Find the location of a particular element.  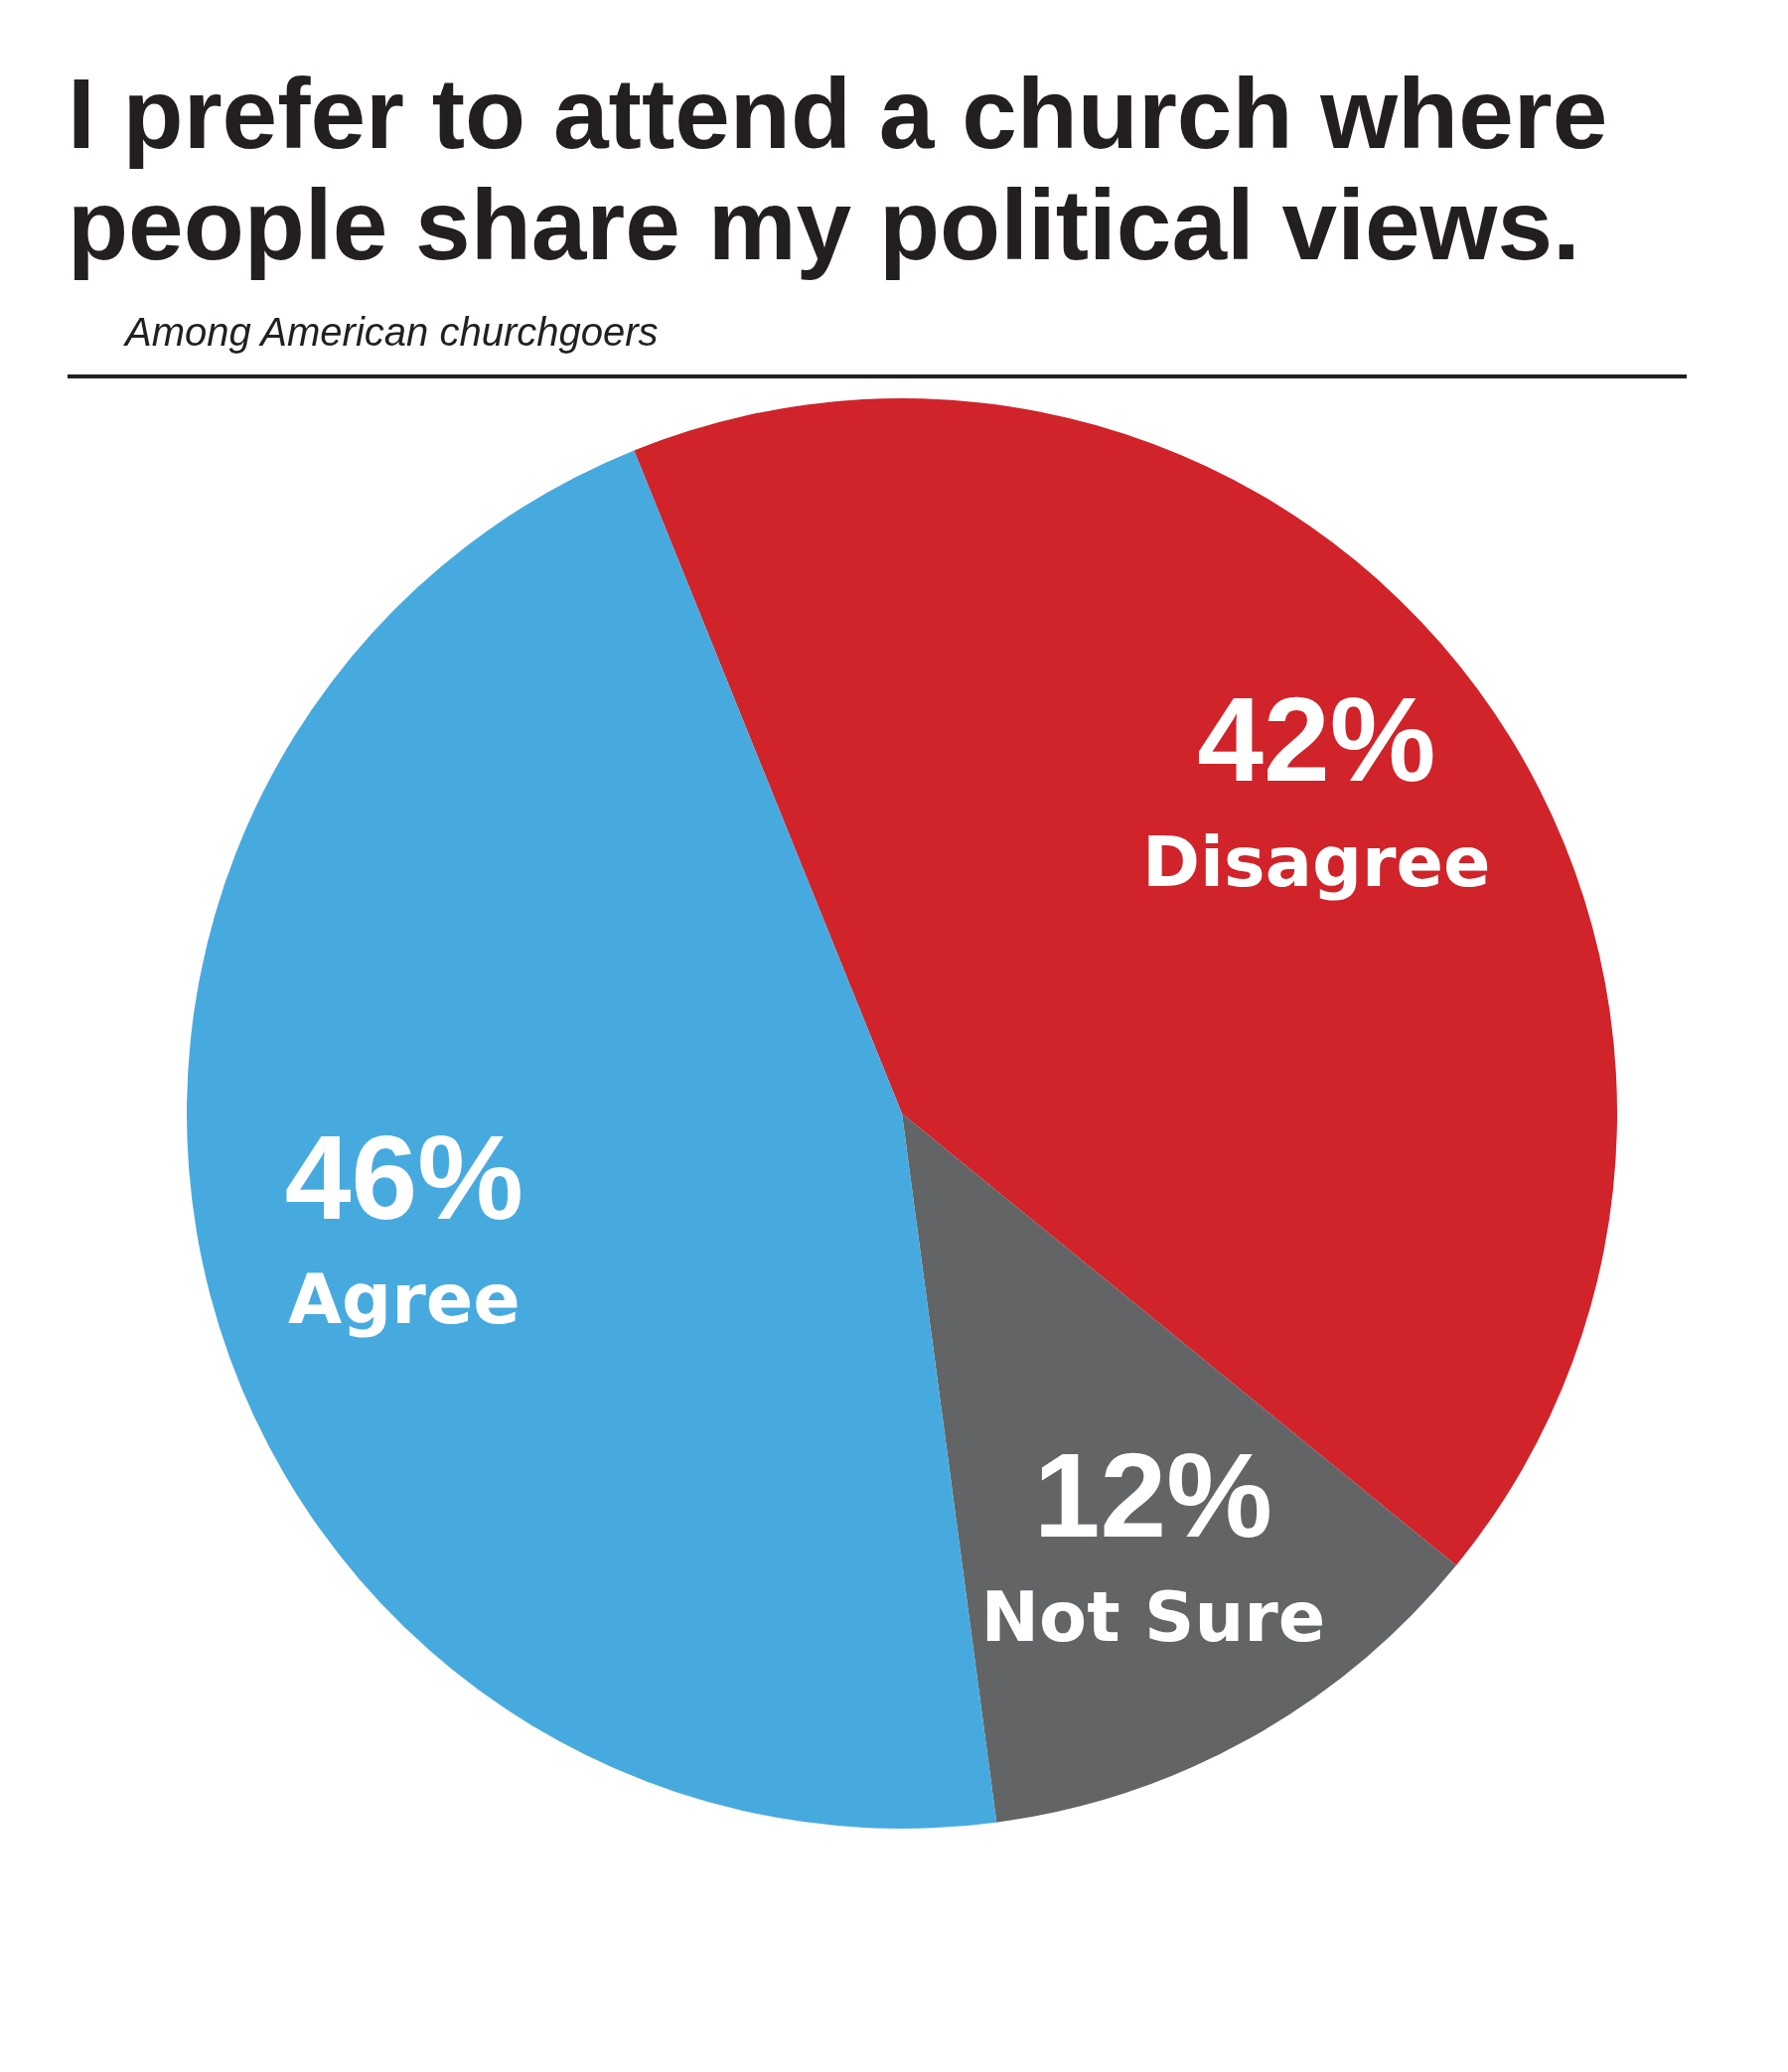

data-label: 12% is located at coordinates (1153, 1494).